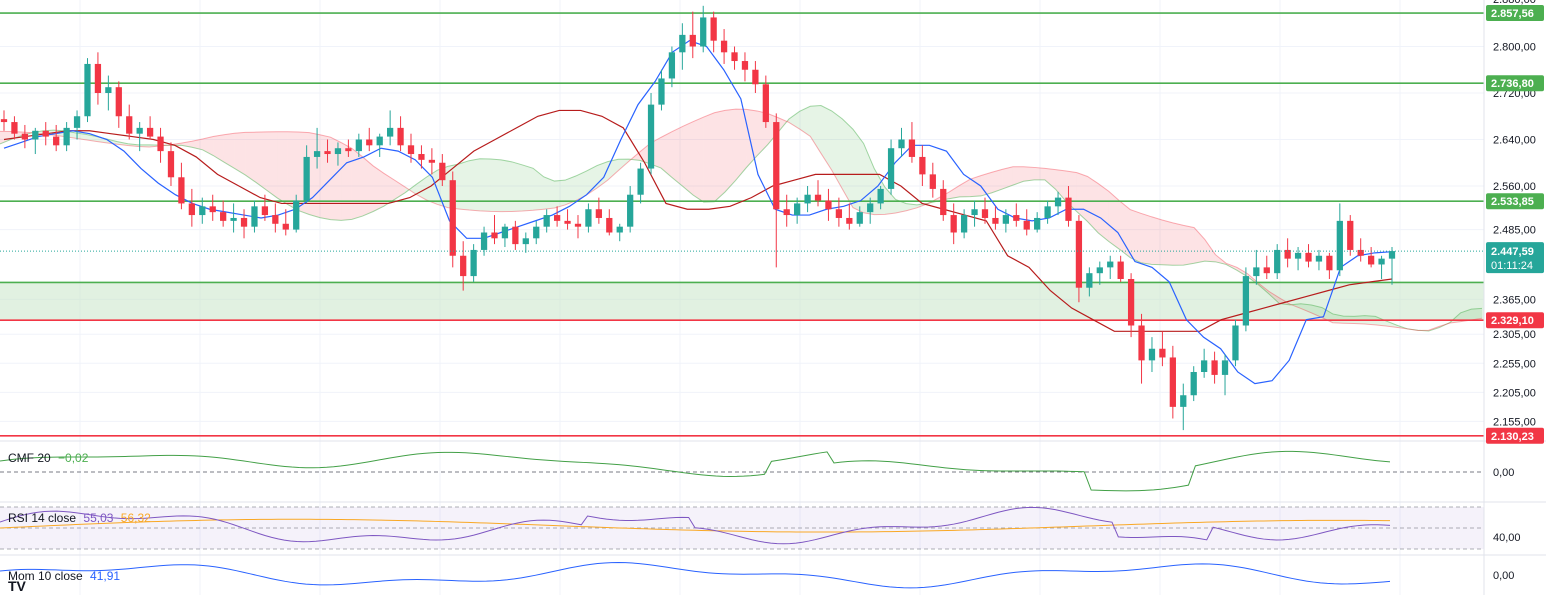 This screenshot has height=595, width=1546. I want to click on level-tag-label: 2.329,10, so click(1512, 321).